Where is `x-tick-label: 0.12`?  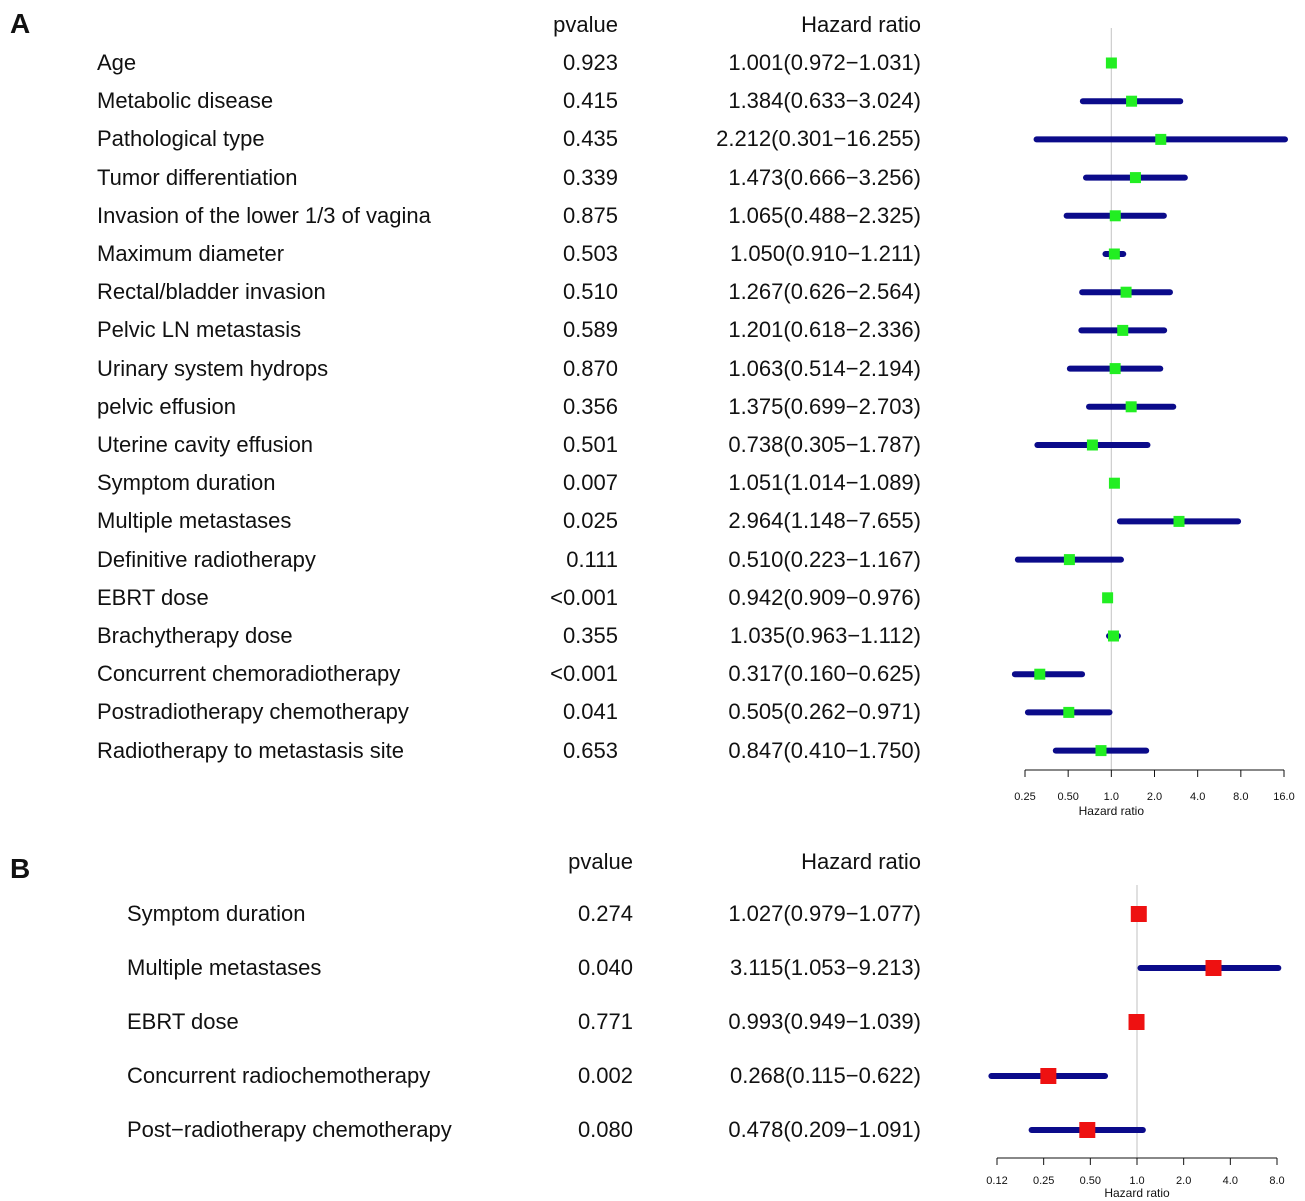 x-tick-label: 0.12 is located at coordinates (996, 1181).